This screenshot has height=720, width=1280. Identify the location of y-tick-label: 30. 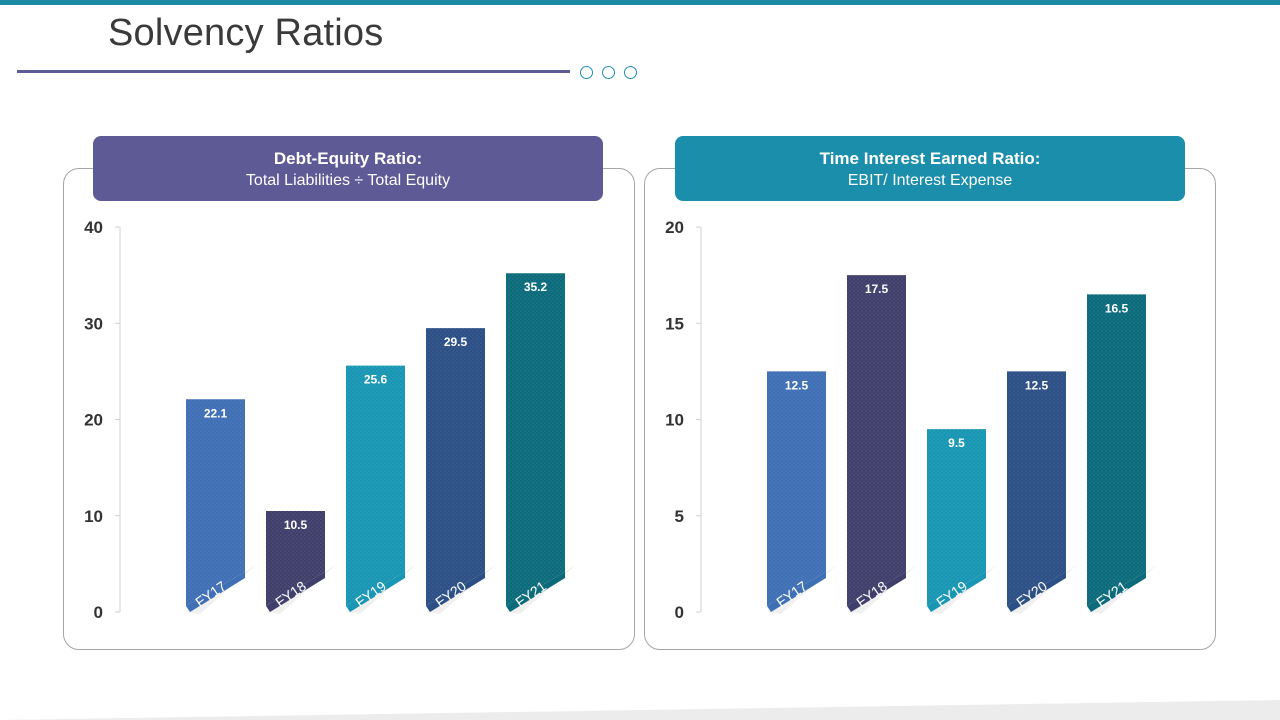
(93, 323).